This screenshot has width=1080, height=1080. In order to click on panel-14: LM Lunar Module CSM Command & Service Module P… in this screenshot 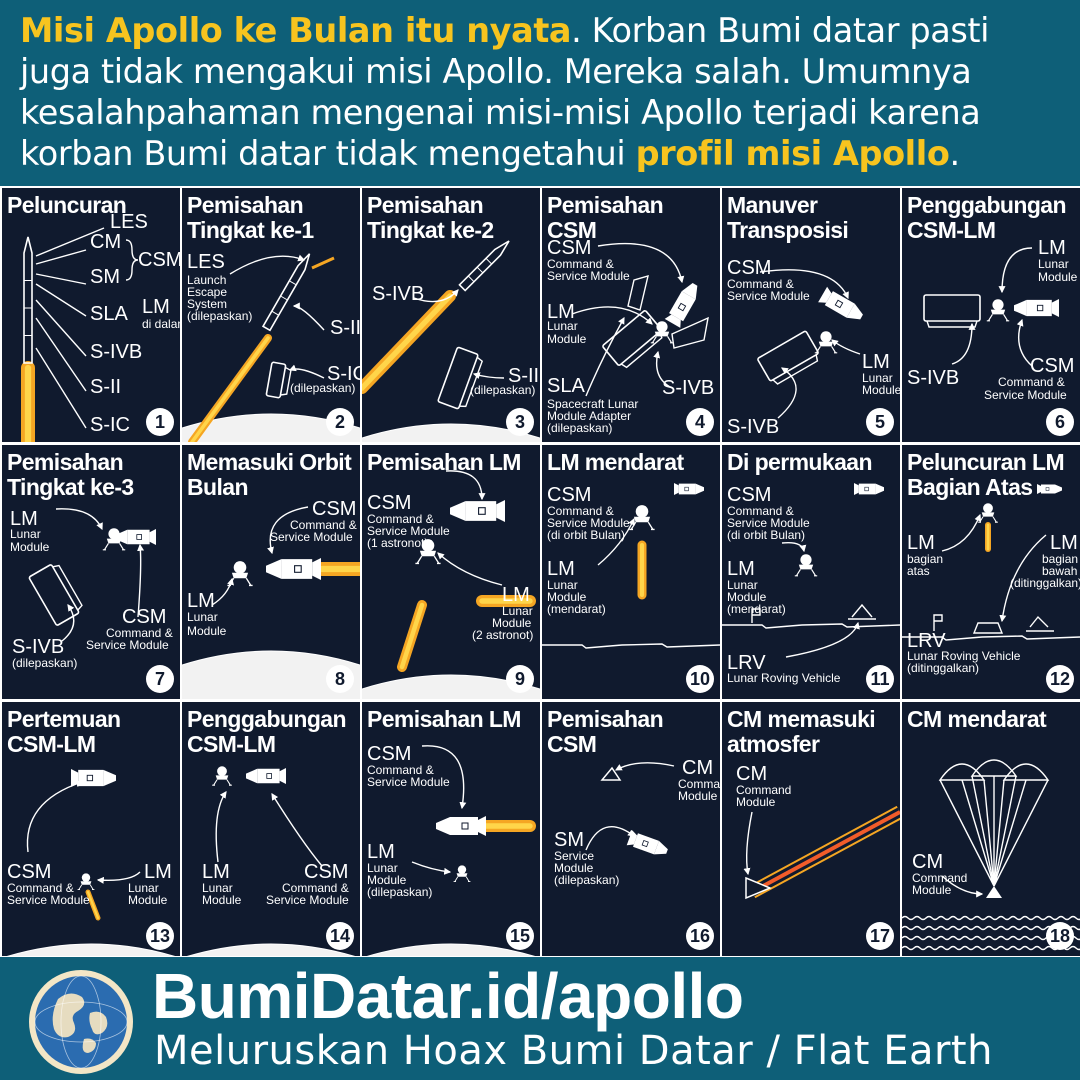, I will do `click(271, 829)`.